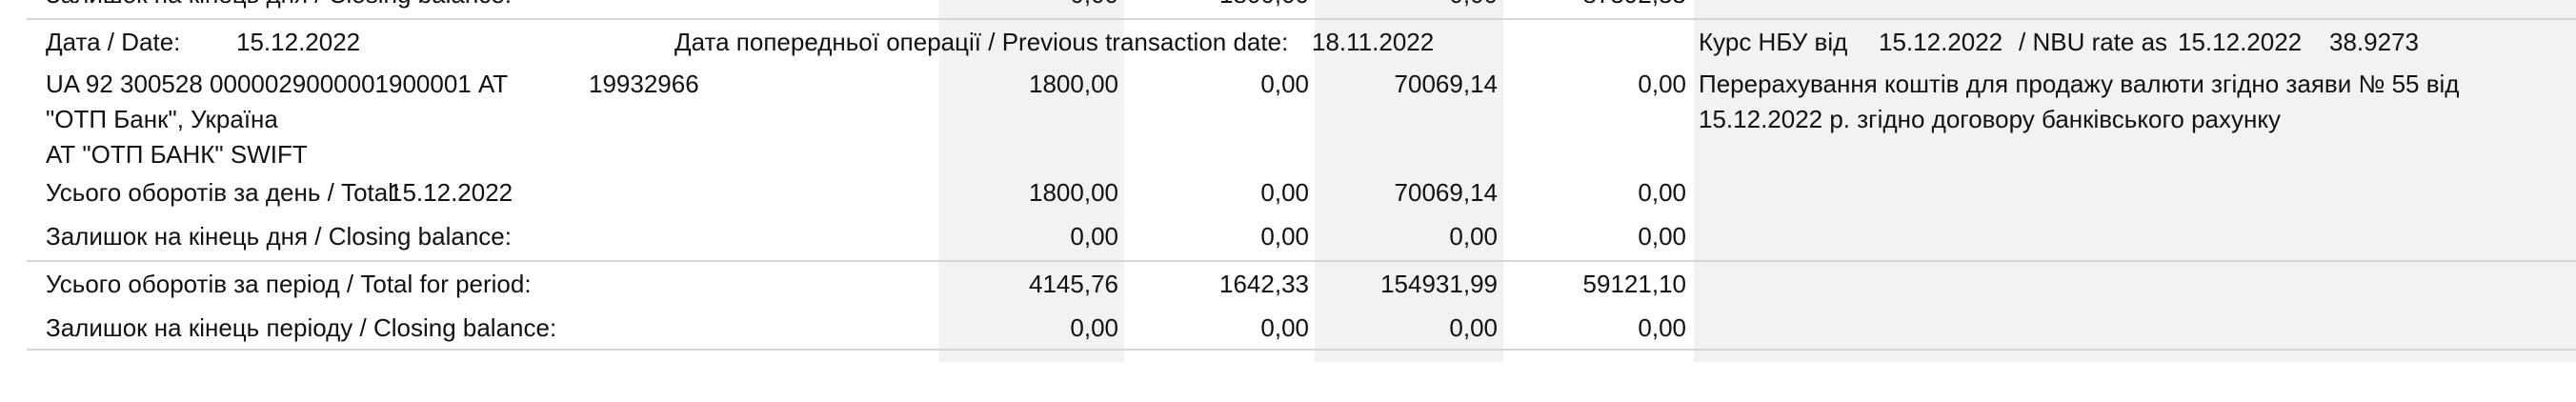 This screenshot has height=402, width=2576. What do you see at coordinates (1634, 284) in the screenshot?
I see `period-total-credit-eq: 59121,10` at bounding box center [1634, 284].